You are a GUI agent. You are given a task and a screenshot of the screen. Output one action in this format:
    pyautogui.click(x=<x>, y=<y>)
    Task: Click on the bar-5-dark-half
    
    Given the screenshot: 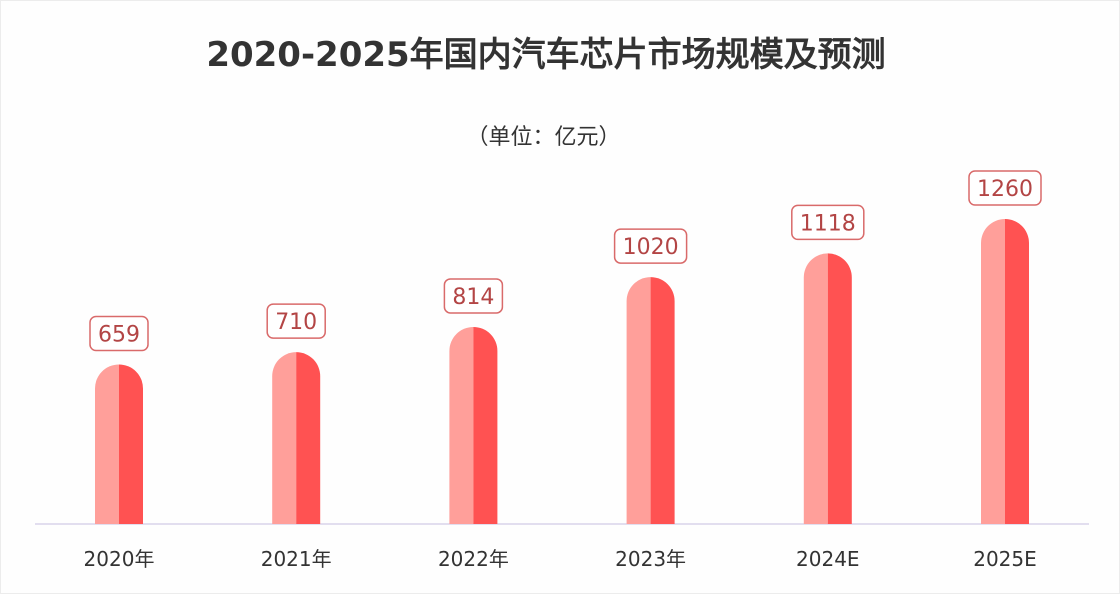 What is the action you would take?
    pyautogui.click(x=839, y=388)
    